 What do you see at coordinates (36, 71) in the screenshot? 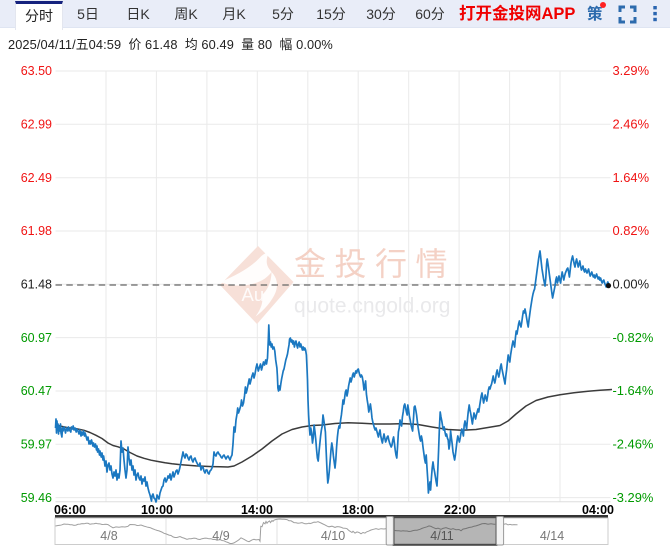
I see `svg-text: 63.50` at bounding box center [36, 71].